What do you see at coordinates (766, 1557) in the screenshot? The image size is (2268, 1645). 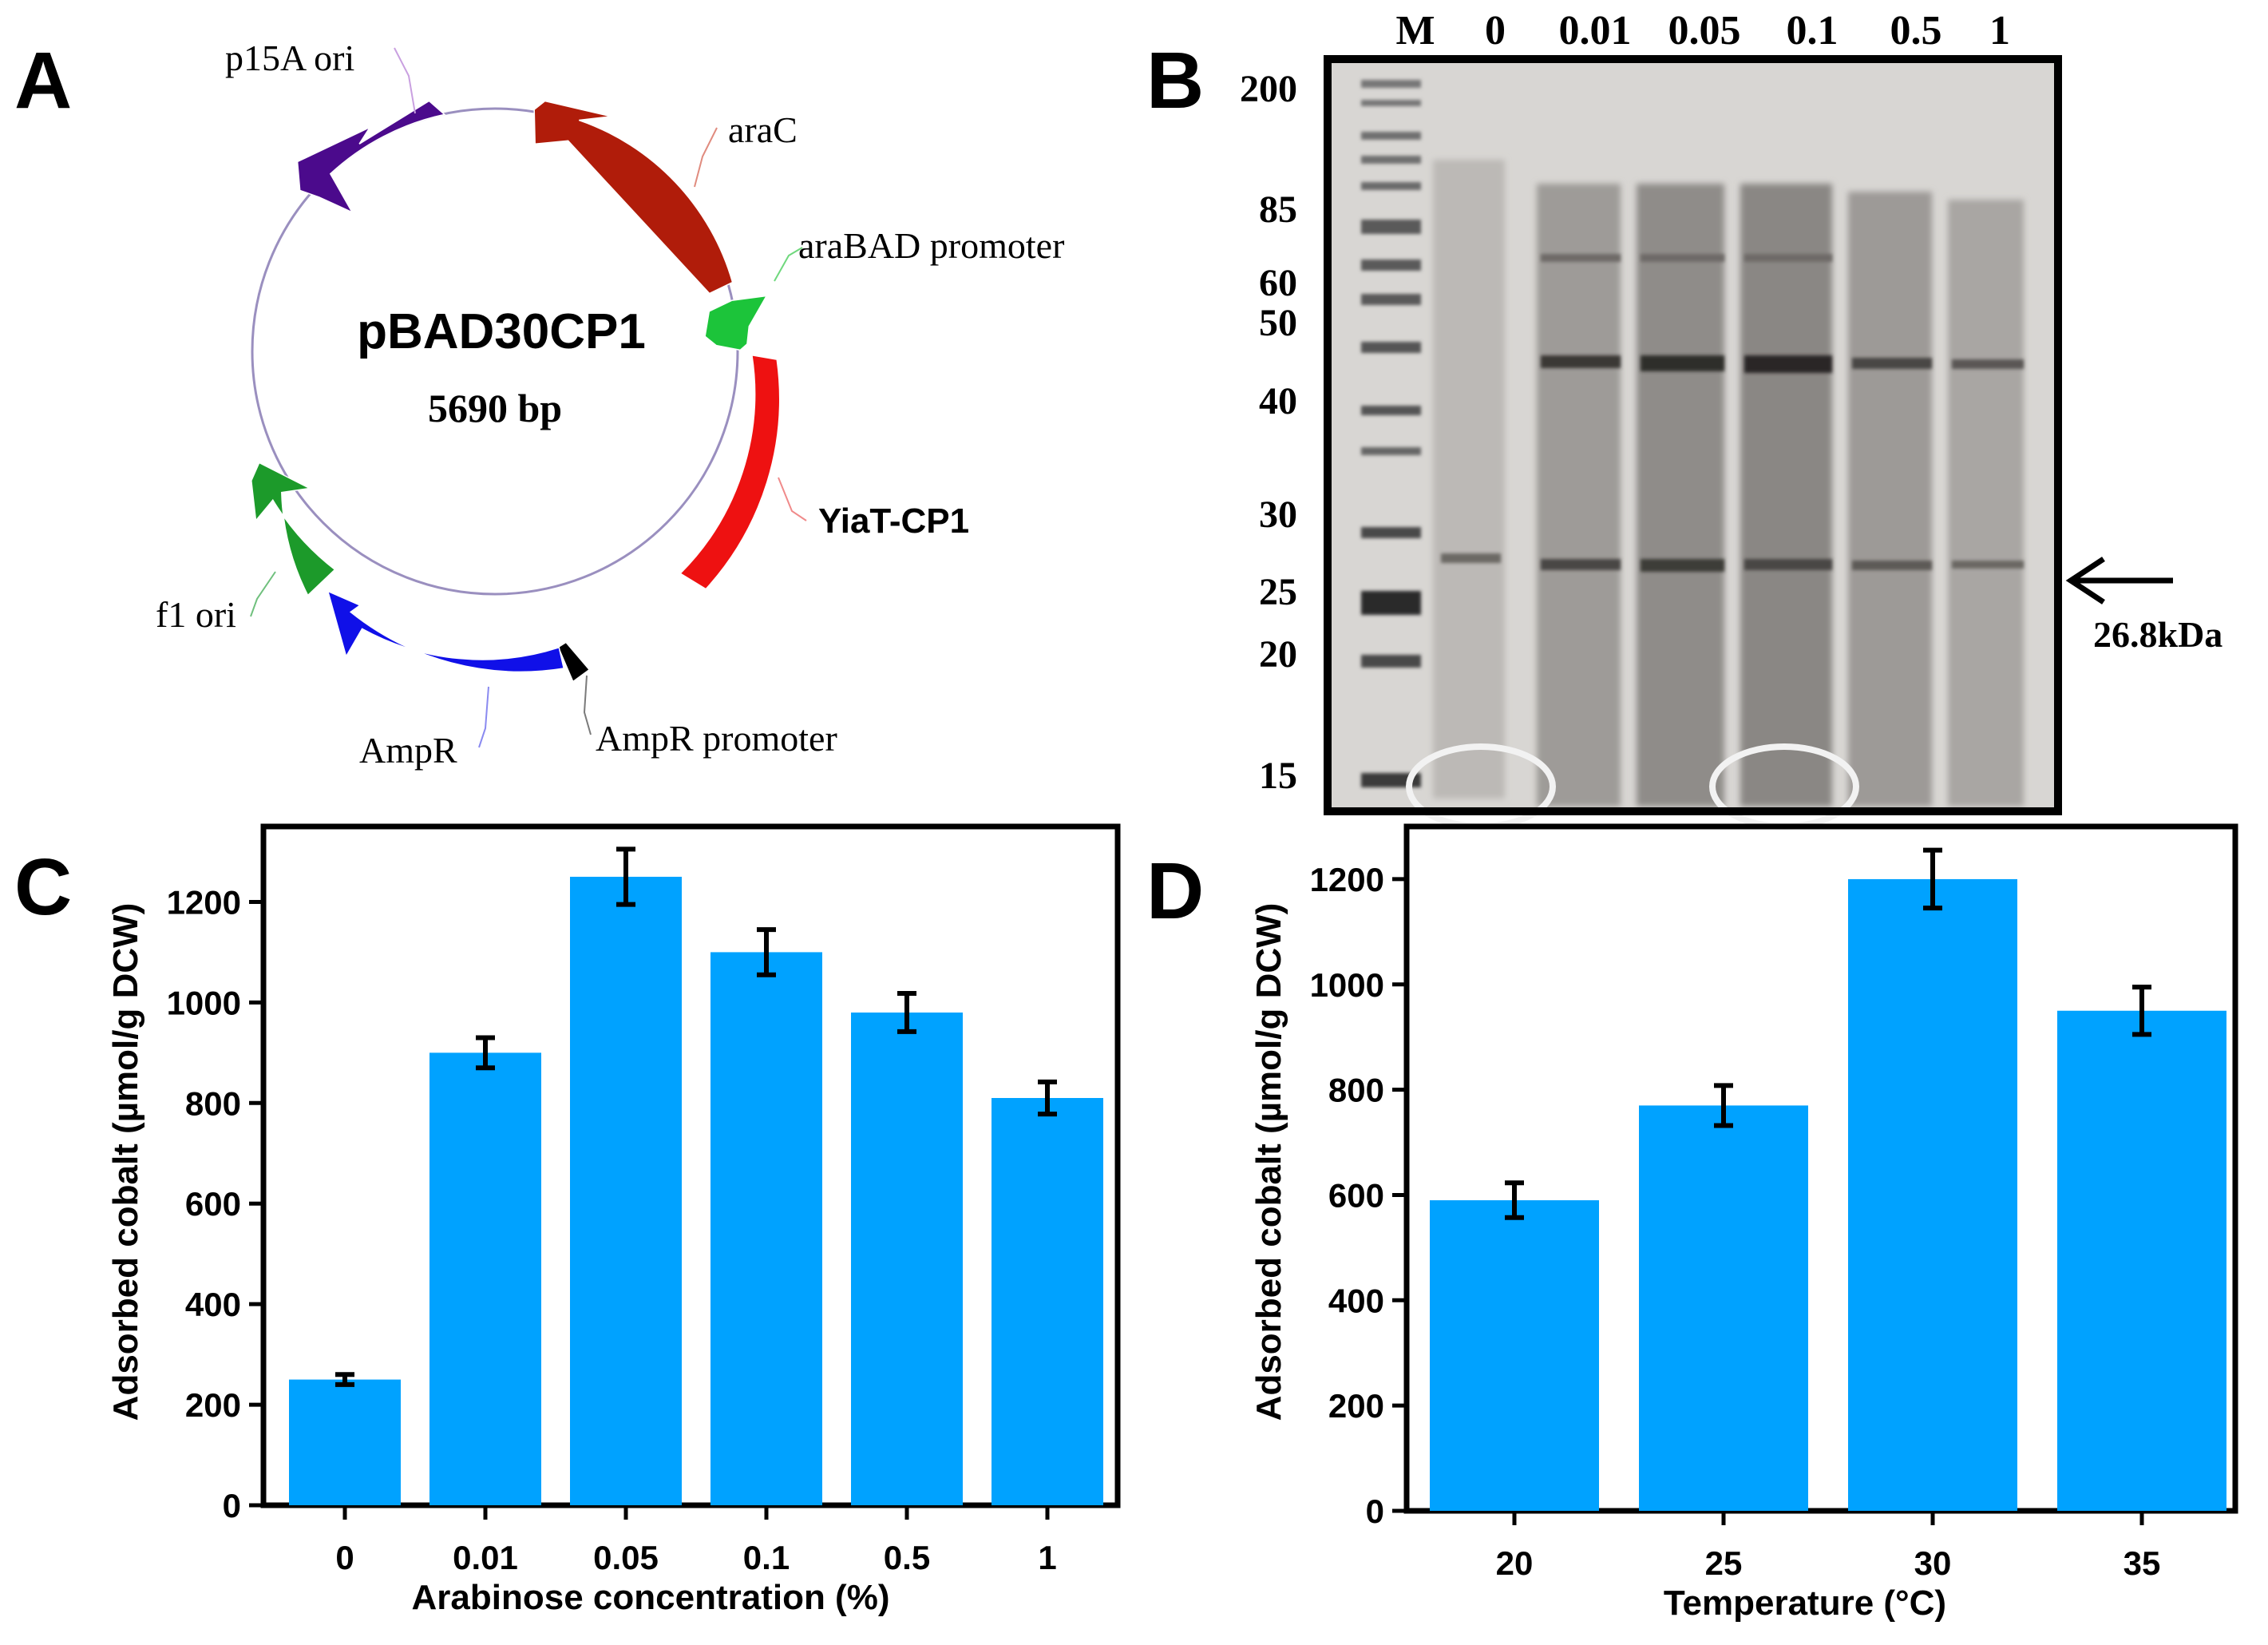 I see `x-tick-label: 0.1` at bounding box center [766, 1557].